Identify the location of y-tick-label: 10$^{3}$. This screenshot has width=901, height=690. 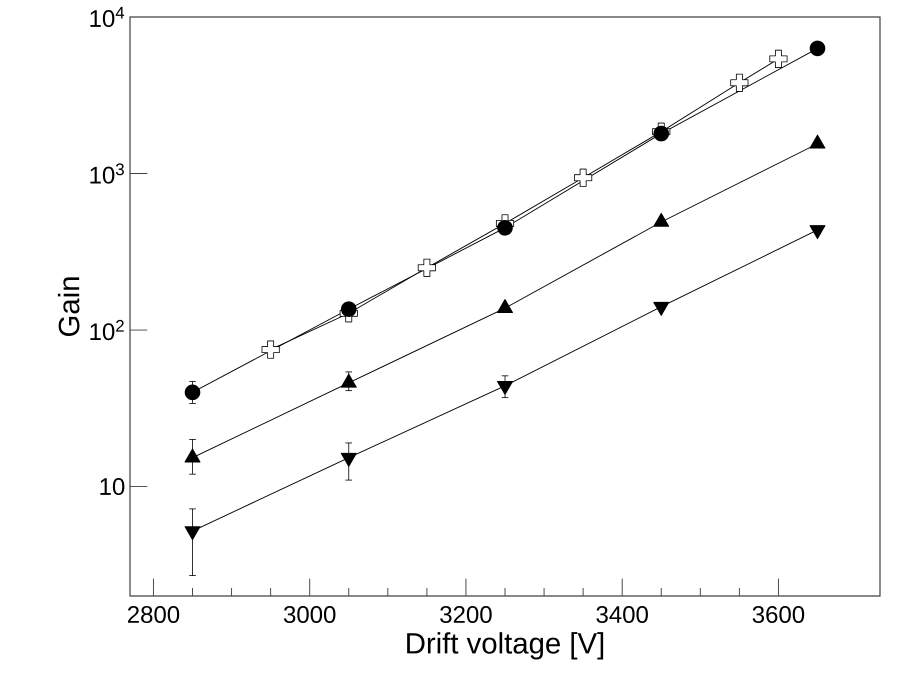
(107, 173).